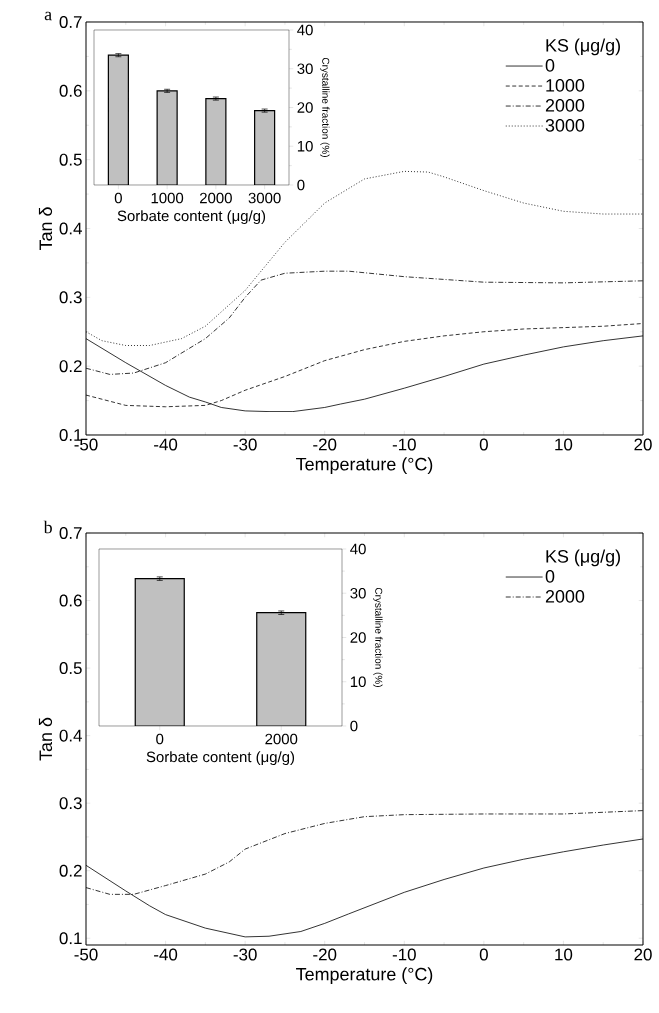  What do you see at coordinates (48, 16) in the screenshot?
I see `chart-title: a` at bounding box center [48, 16].